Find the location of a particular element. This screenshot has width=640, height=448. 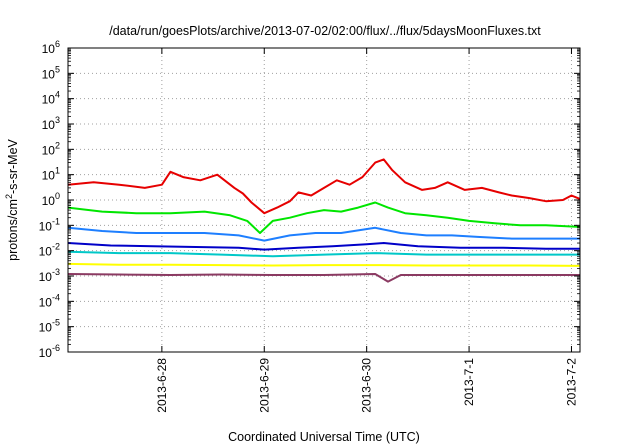

x-tick-label: 2013-7-2 is located at coordinates (571, 382).